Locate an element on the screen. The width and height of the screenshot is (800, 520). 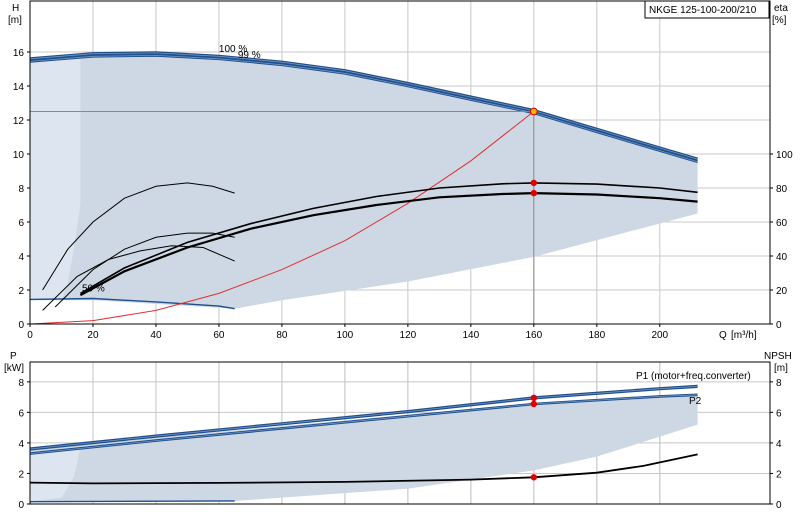
y-axis-label-h: H is located at coordinates (15, 8).